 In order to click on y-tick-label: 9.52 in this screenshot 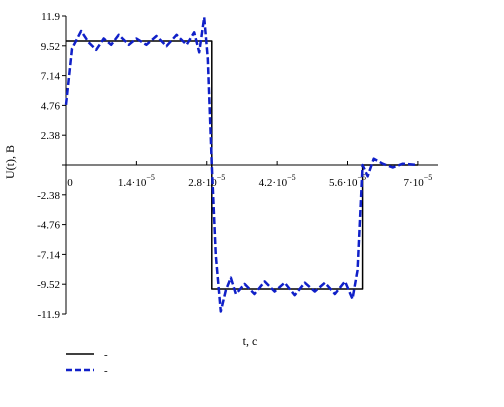, I will do `click(50, 47)`.